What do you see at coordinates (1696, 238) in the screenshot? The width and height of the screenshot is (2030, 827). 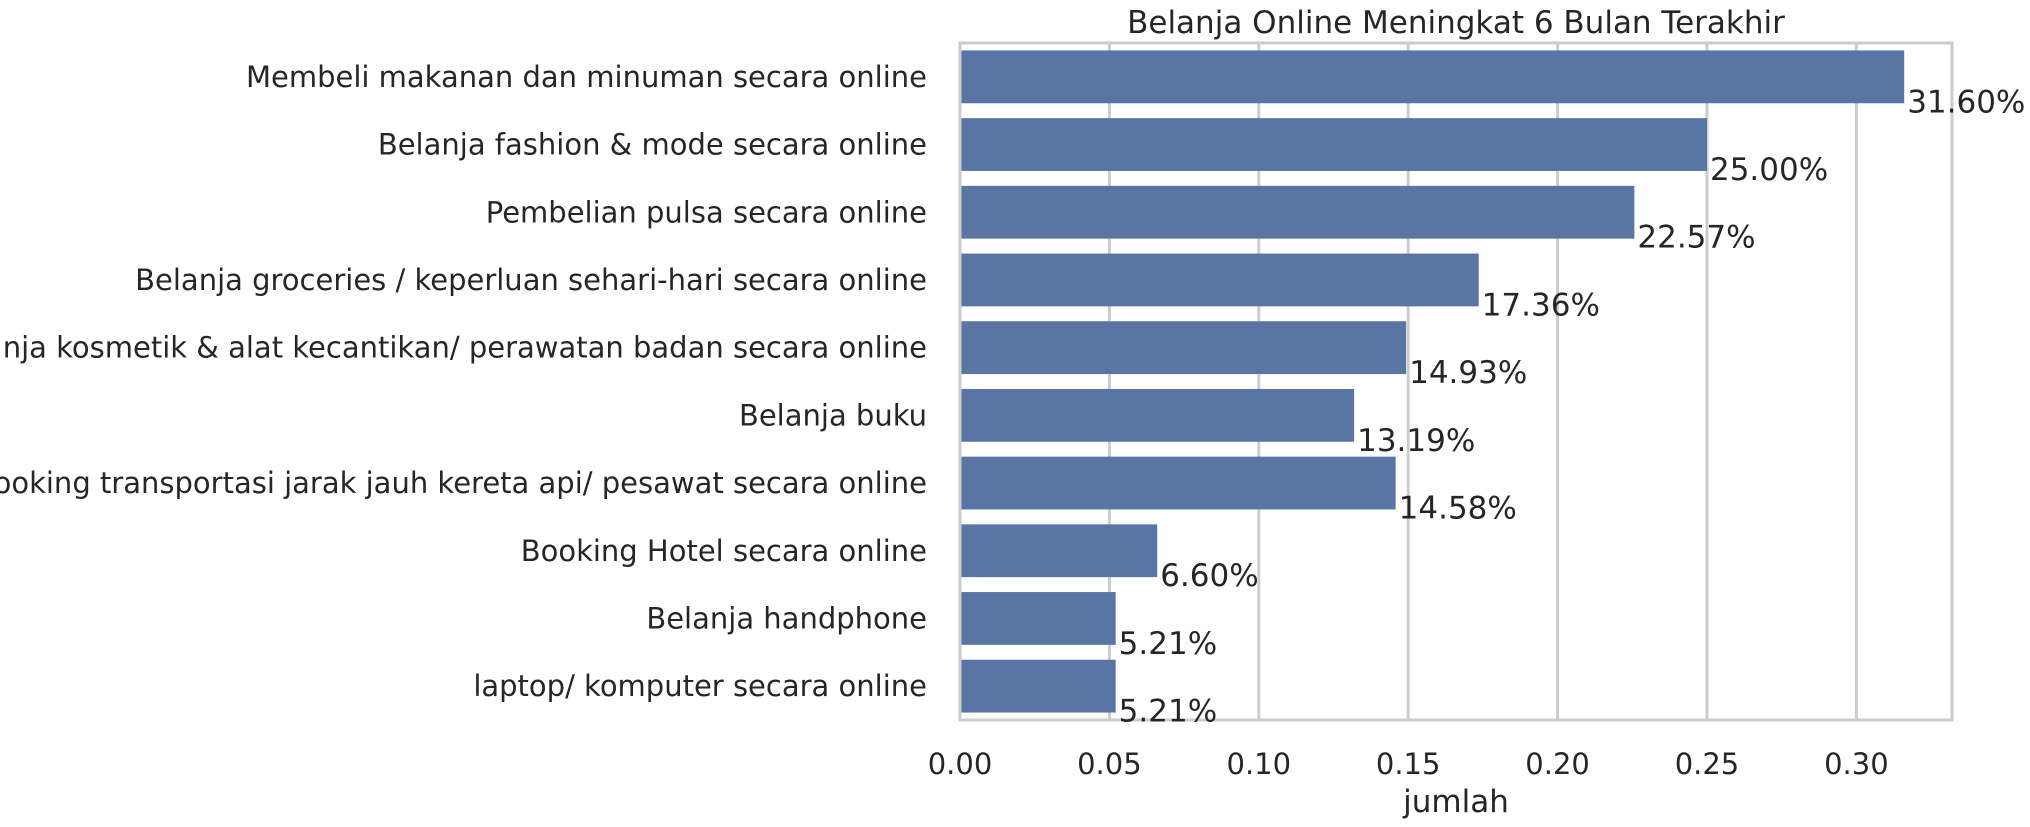 I see `data-label: 22.57%` at bounding box center [1696, 238].